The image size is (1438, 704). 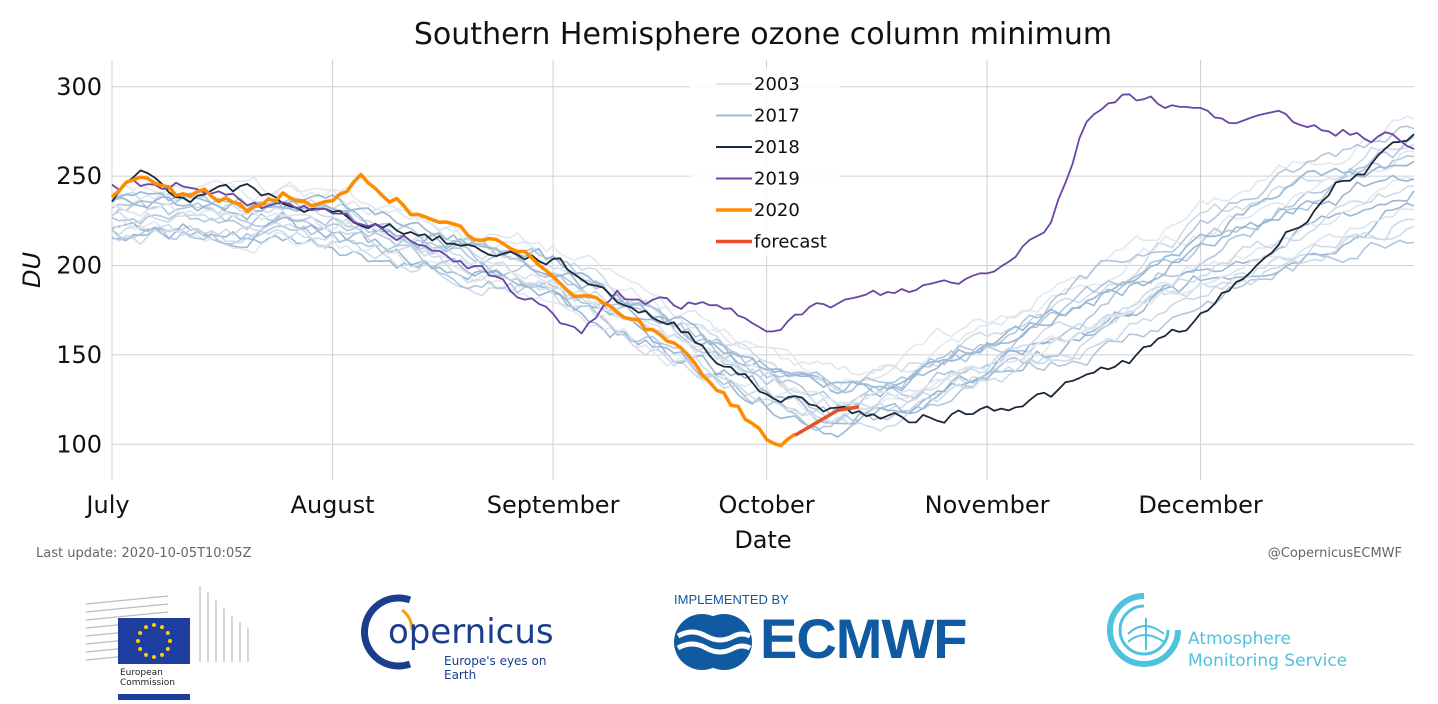 I want to click on x-tick-label: August, so click(x=333, y=505).